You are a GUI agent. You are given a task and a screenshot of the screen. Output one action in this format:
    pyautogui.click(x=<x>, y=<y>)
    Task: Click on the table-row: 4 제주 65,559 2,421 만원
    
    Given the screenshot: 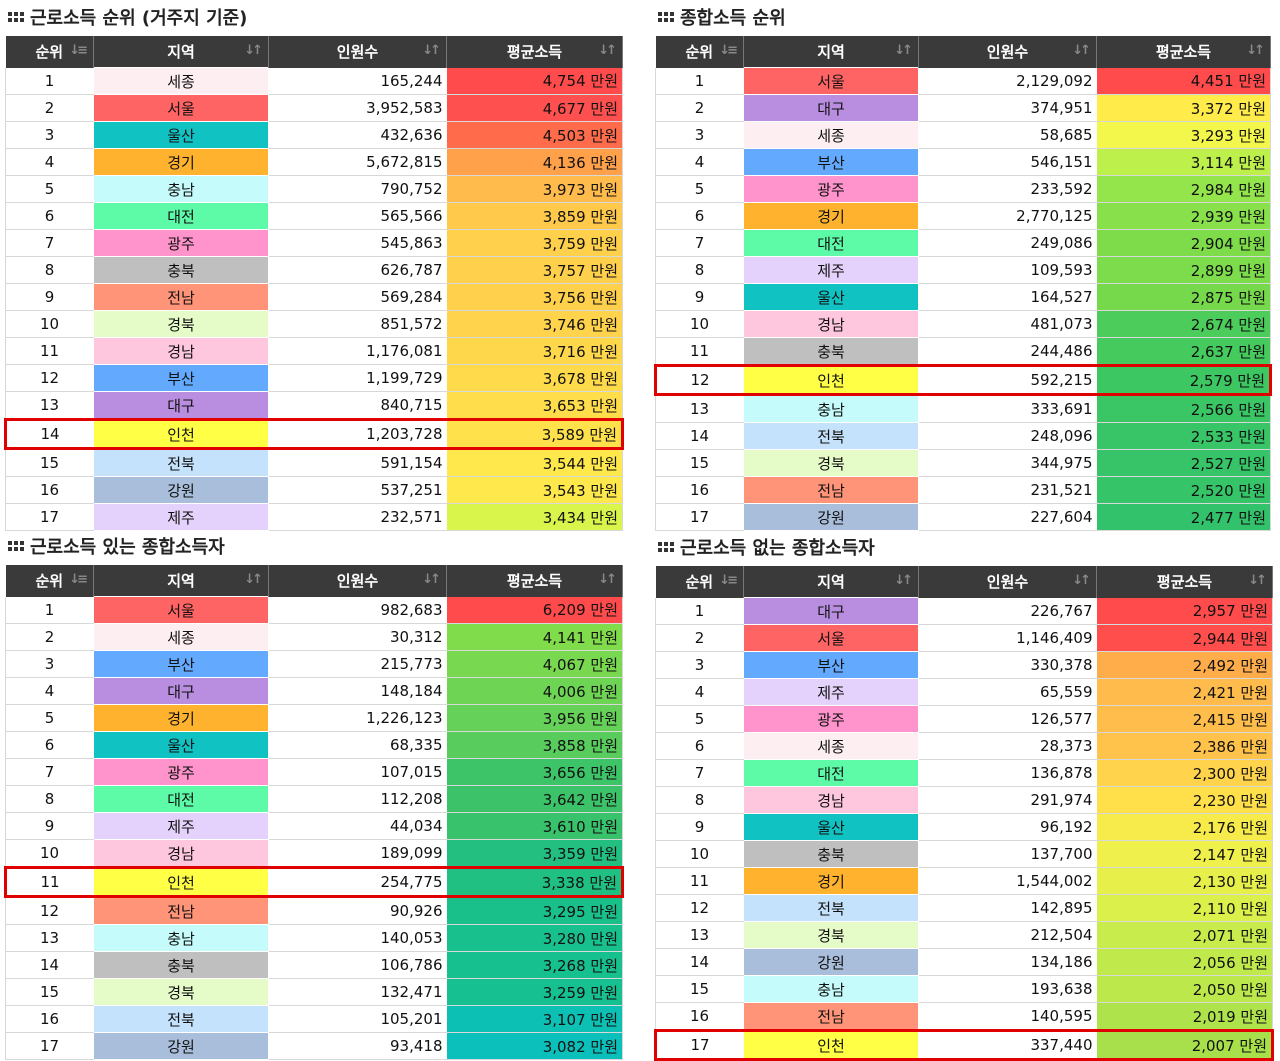 What is the action you would take?
    pyautogui.click(x=964, y=692)
    